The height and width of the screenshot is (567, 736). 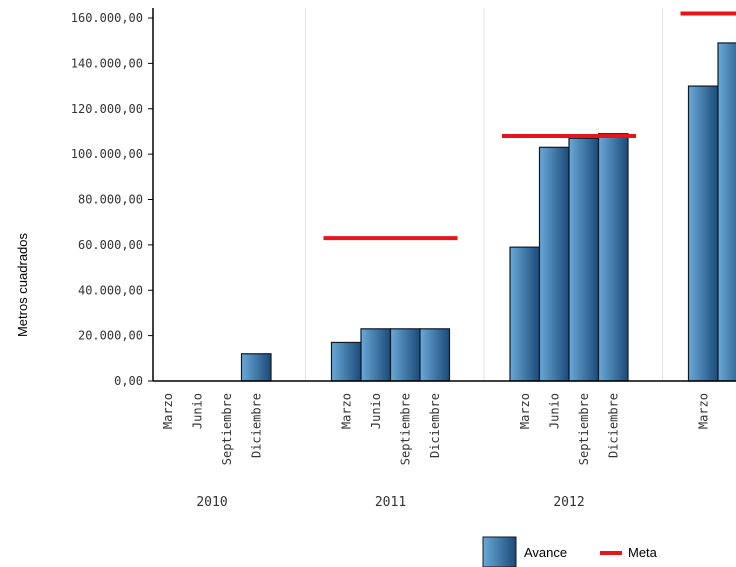 What do you see at coordinates (128, 381) in the screenshot?
I see `y-tick-label: 0,00` at bounding box center [128, 381].